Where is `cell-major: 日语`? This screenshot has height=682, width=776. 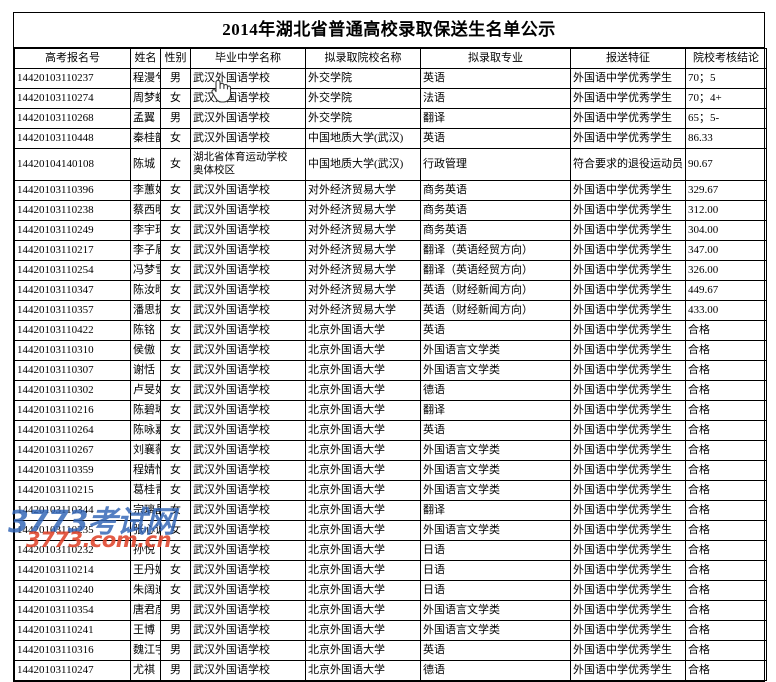 cell-major: 日语 is located at coordinates (495, 550).